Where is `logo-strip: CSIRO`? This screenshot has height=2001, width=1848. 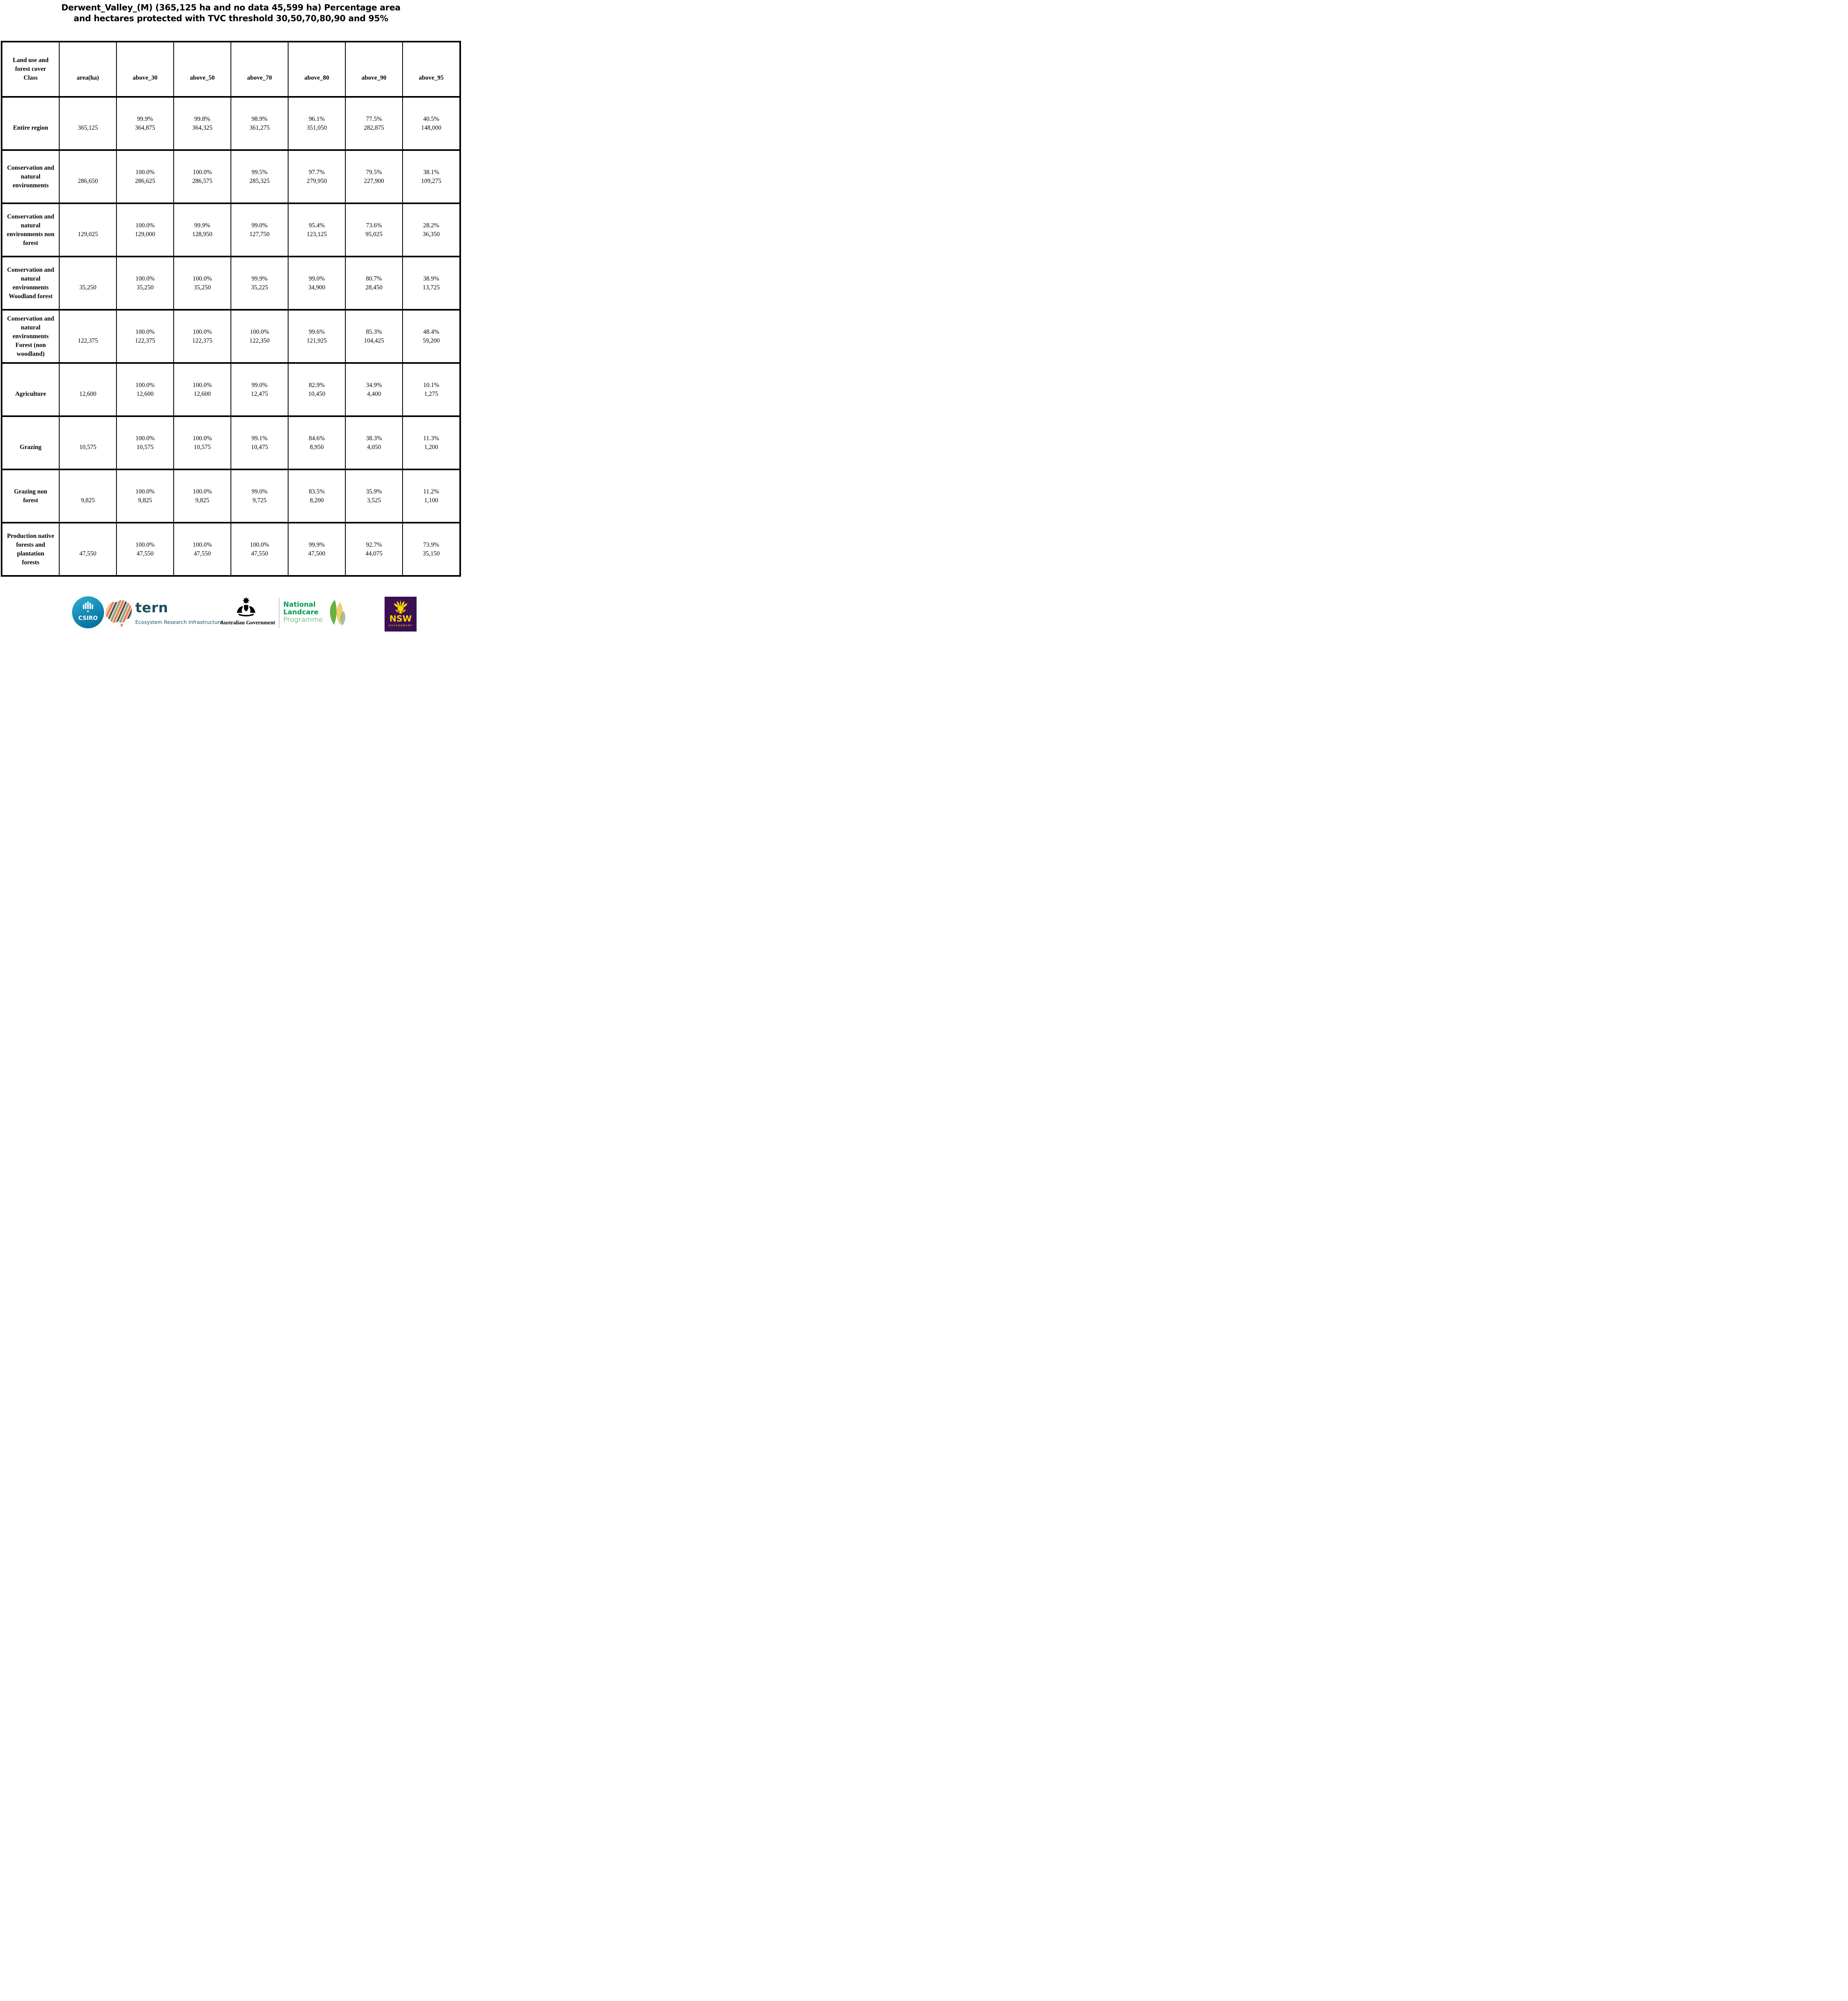
logo-strip: CSIRO is located at coordinates (231, 613).